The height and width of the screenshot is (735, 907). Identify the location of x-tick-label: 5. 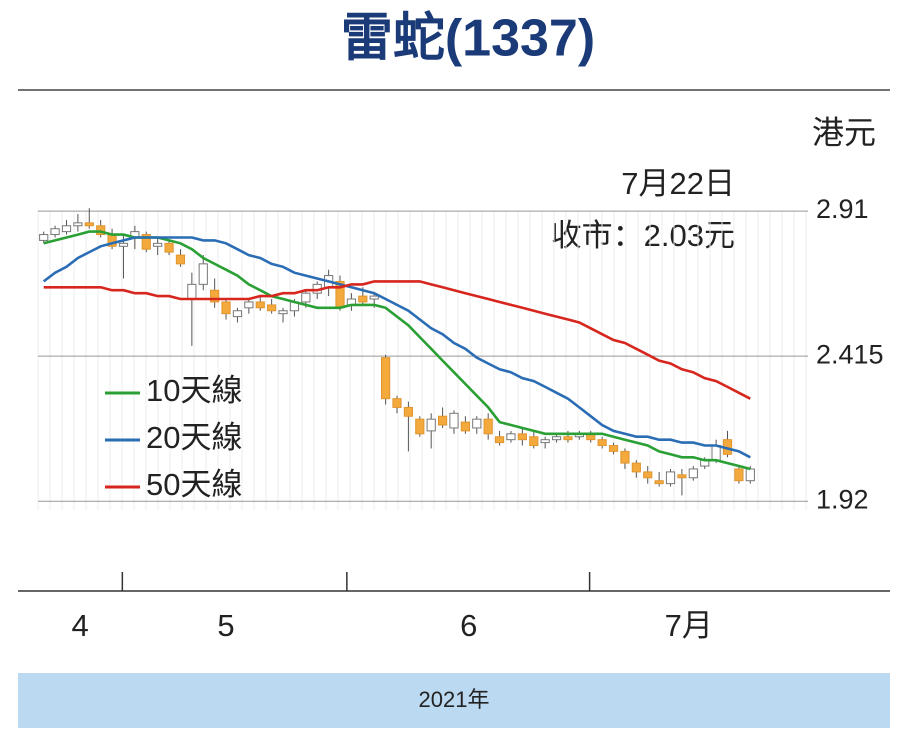
(225, 625).